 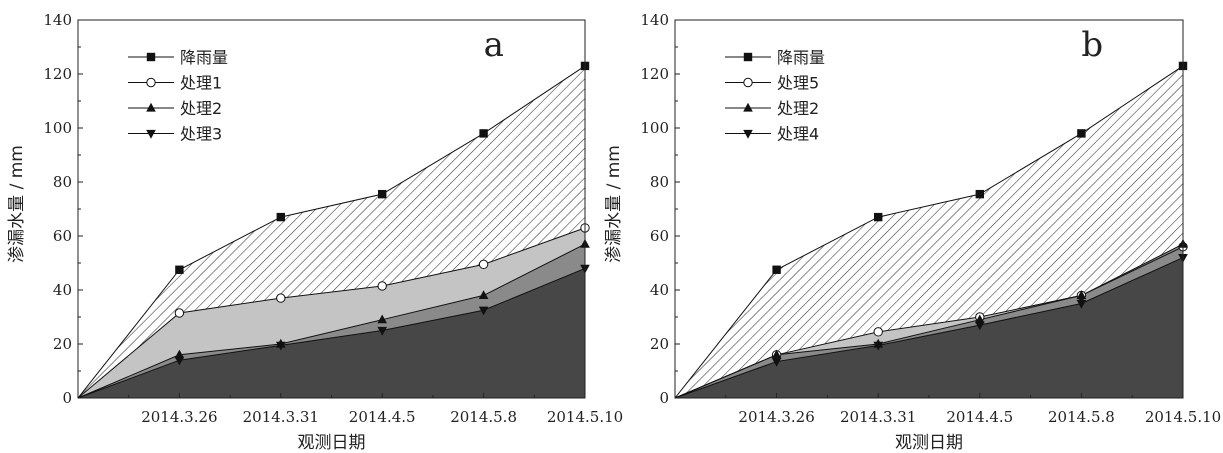 What do you see at coordinates (660, 209) in the screenshot?
I see `panel-b-y-axis: 0 20 40 60 80 100 120 140` at bounding box center [660, 209].